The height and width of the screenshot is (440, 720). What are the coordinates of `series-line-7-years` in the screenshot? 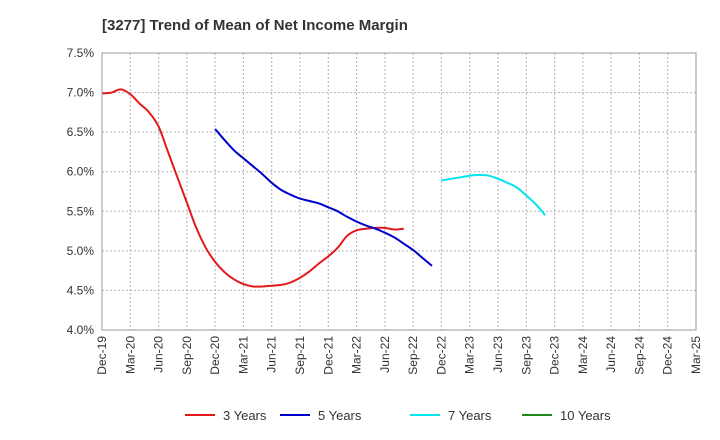 It's located at (493, 194).